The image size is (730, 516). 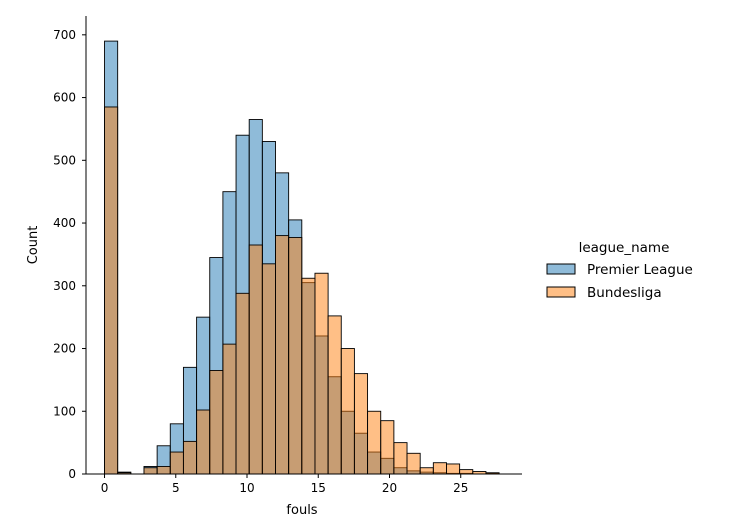 I want to click on y-tick-label: 500, so click(x=64, y=160).